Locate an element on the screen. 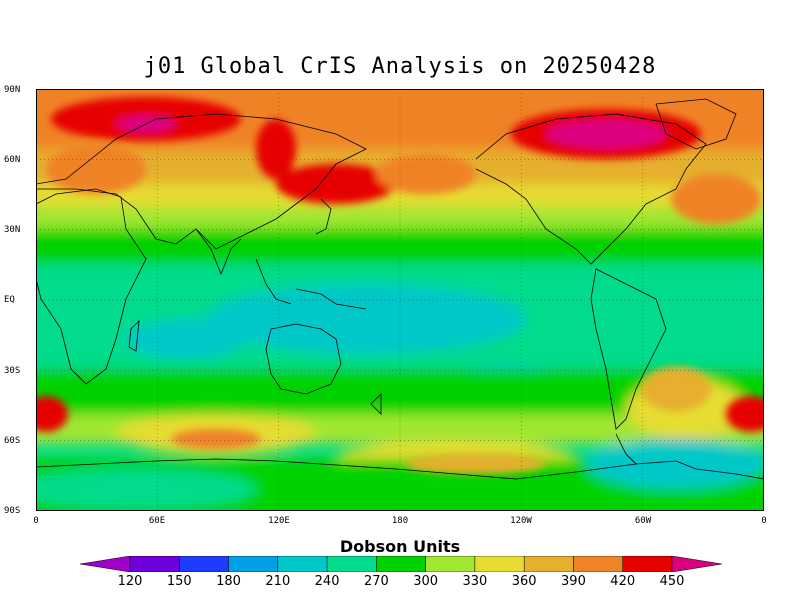 The width and height of the screenshot is (800, 600). colorbar-tick-label: 360 is located at coordinates (524, 581).